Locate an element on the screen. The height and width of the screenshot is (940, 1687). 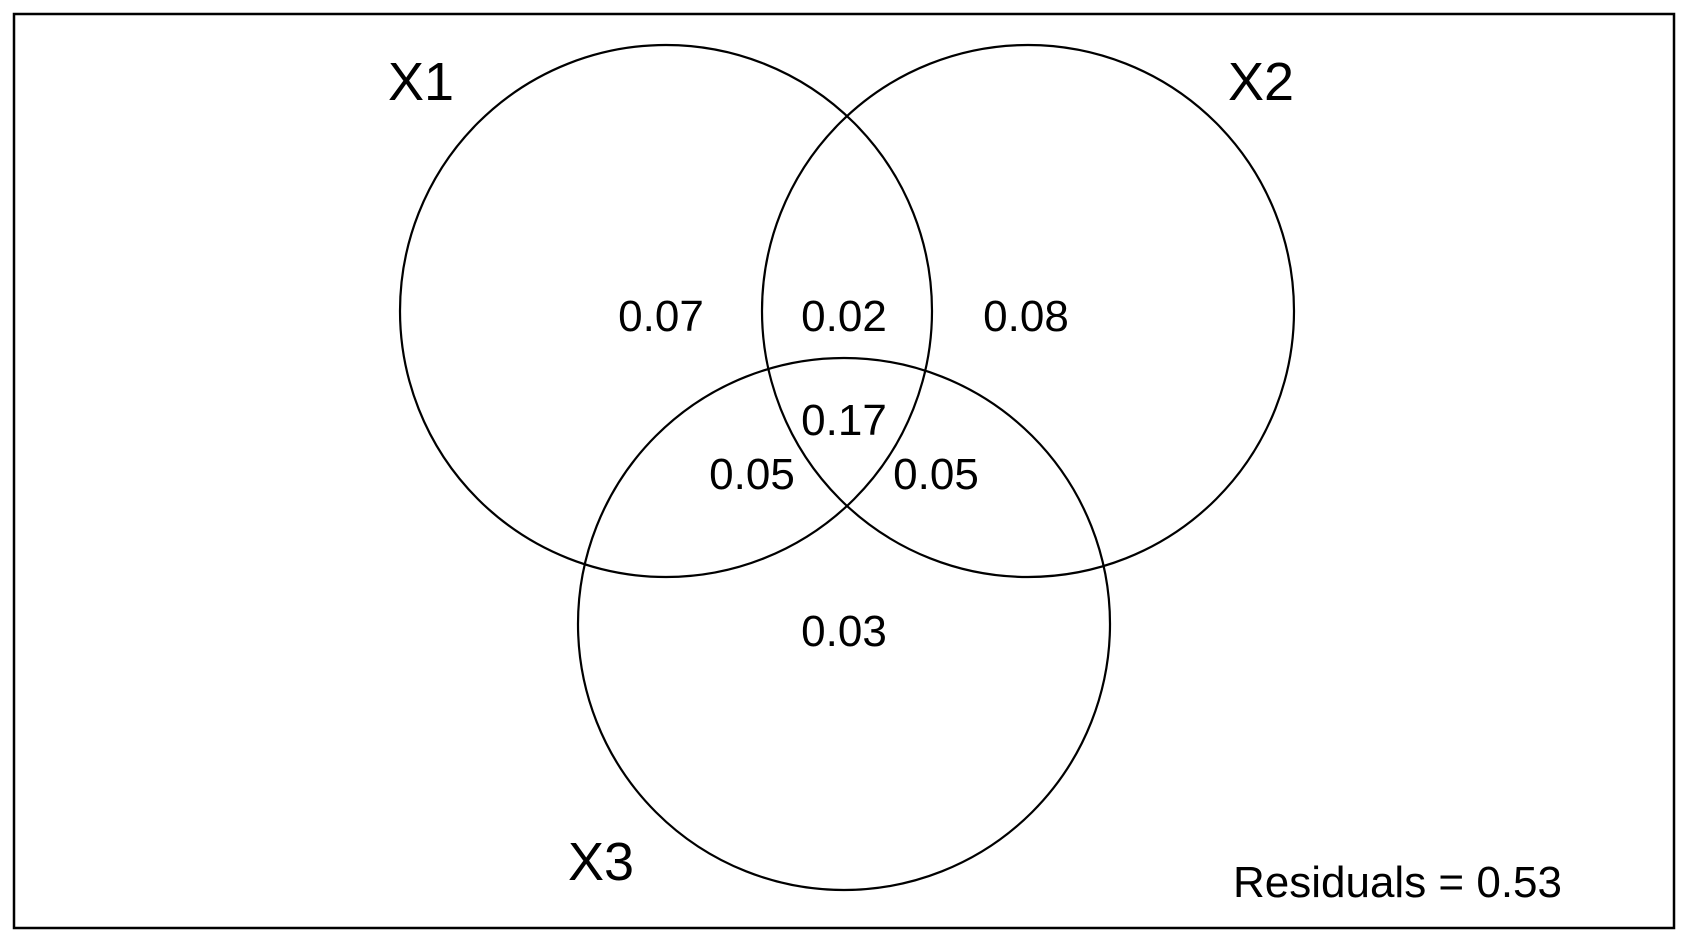
region-value-x1-x2: 0.02 is located at coordinates (844, 316).